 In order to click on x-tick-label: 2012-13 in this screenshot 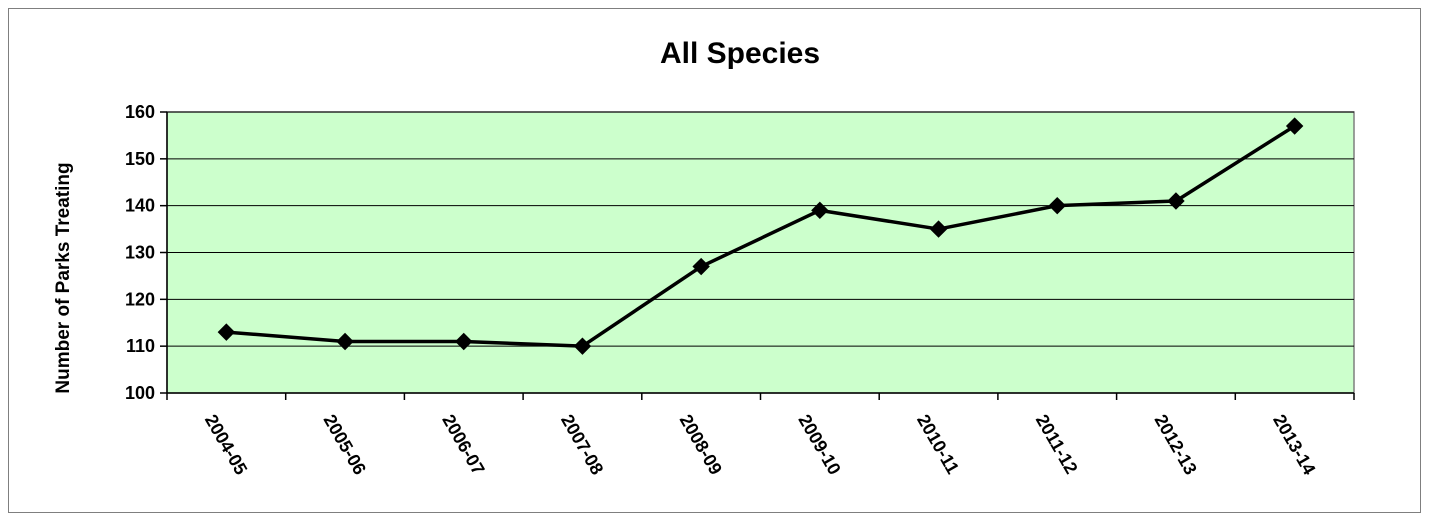, I will do `click(1175, 444)`.